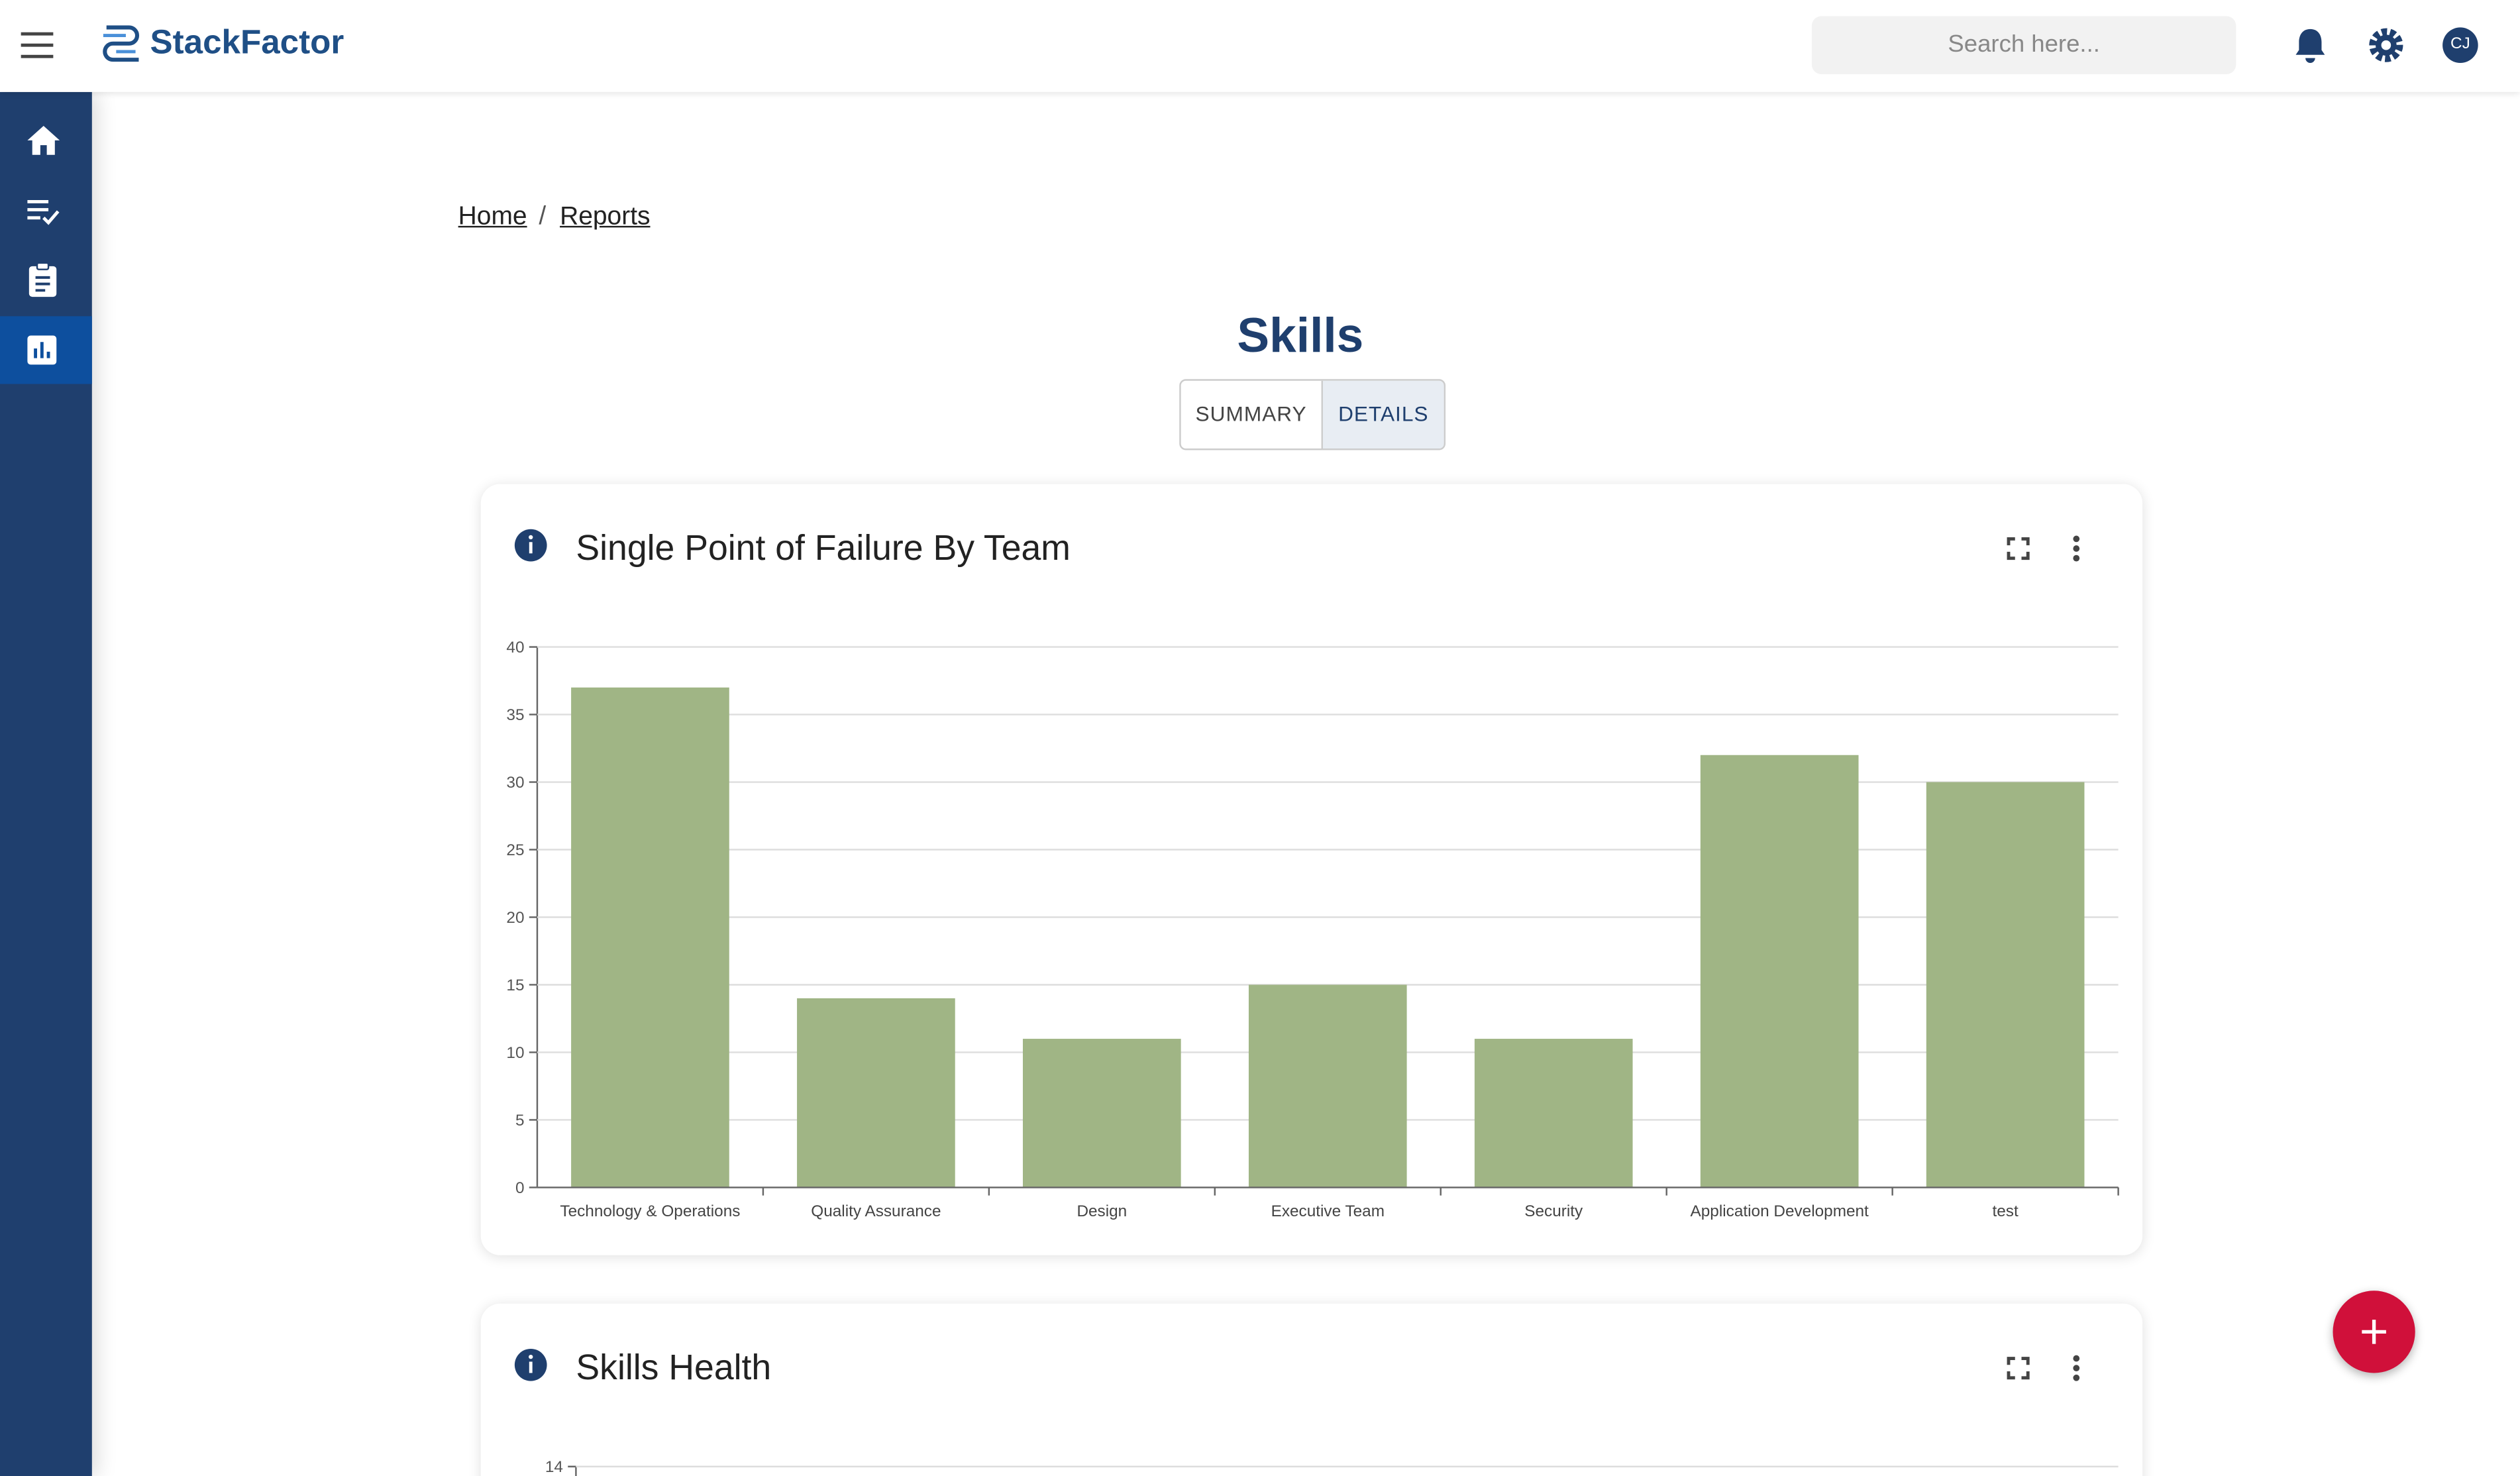  I want to click on y-tick-label: 25, so click(515, 850).